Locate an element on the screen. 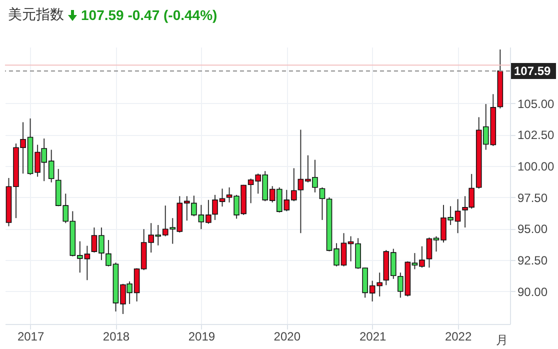 Image resolution: width=558 pixels, height=349 pixels. x-tick-label: 2022 is located at coordinates (458, 337).